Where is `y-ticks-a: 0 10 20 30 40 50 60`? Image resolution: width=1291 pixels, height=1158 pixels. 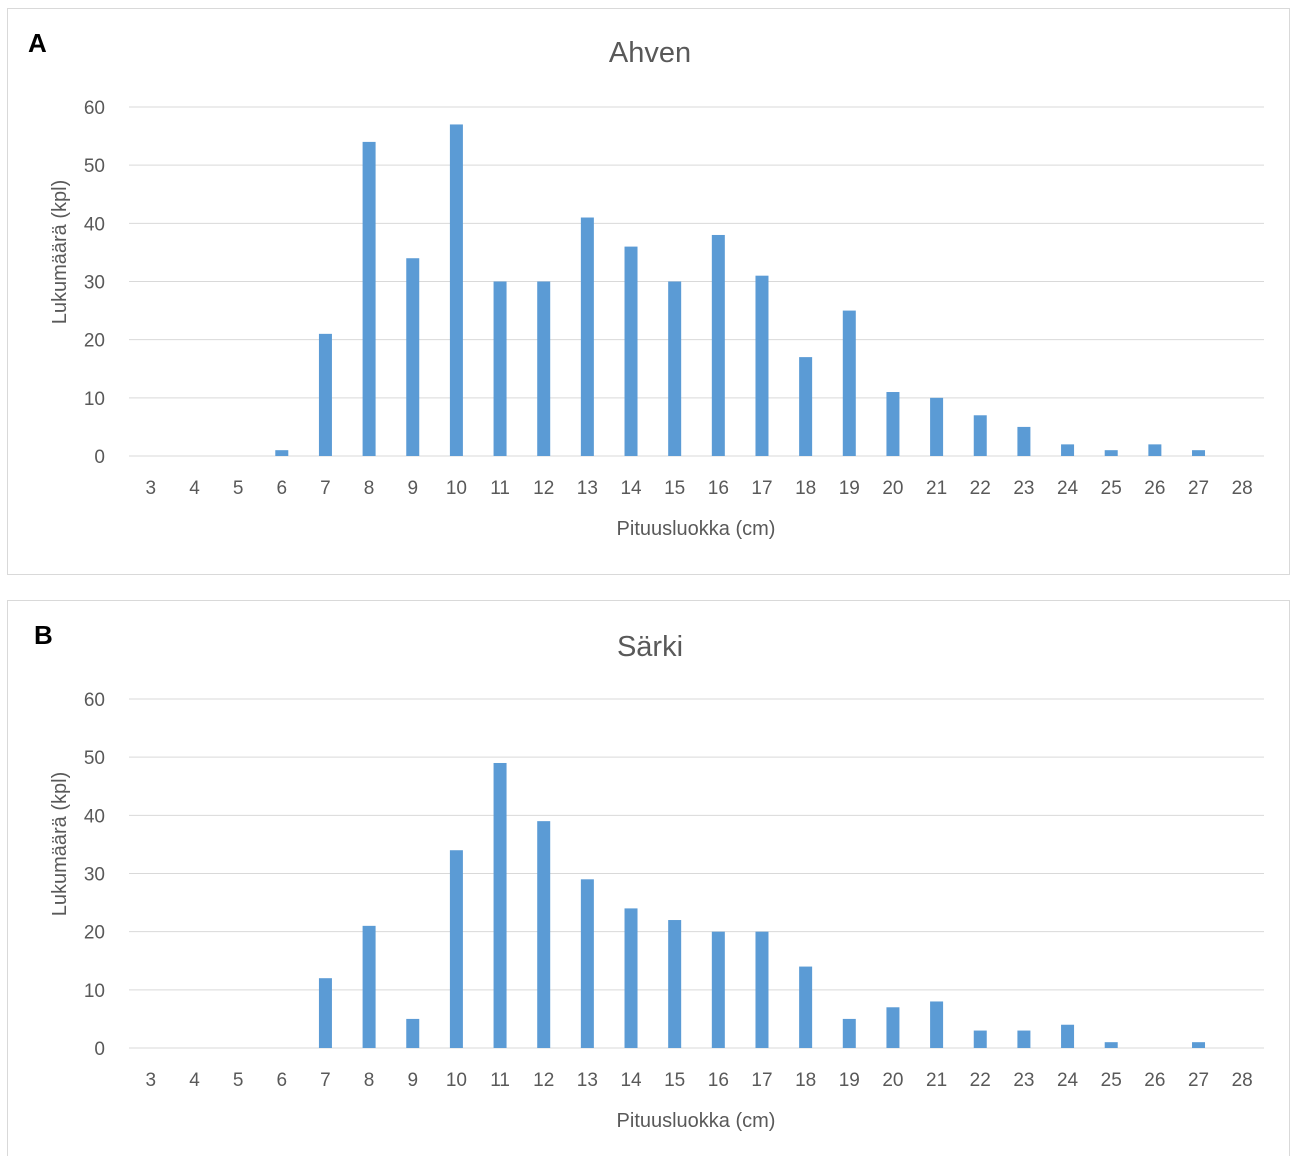
y-ticks-a: 0 10 20 30 40 50 60 is located at coordinates (94, 283).